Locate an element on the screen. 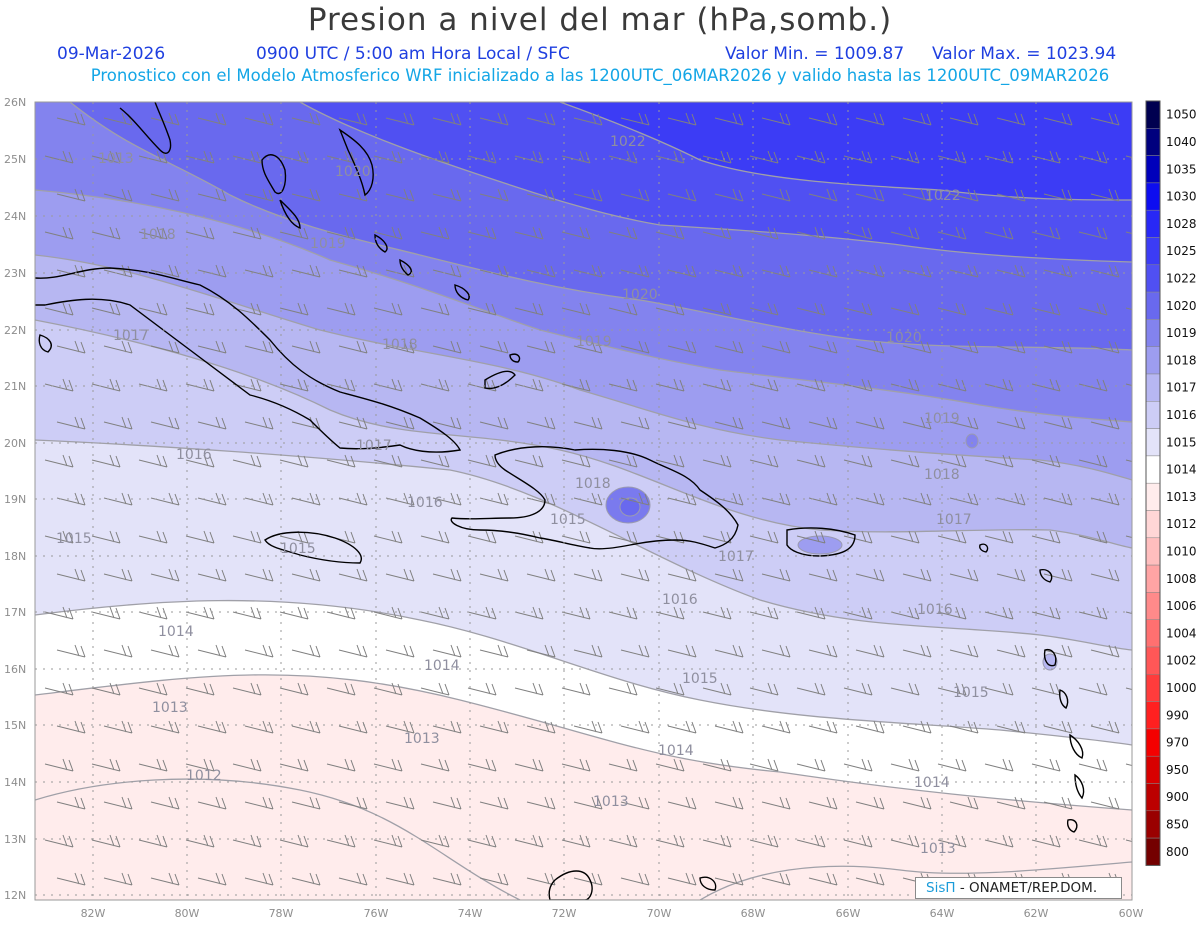  lat-label: 24N is located at coordinates (15, 216).